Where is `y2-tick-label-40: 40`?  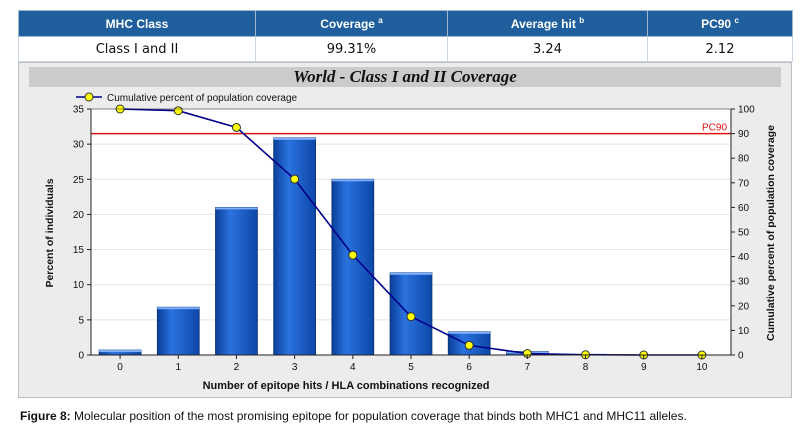
y2-tick-label-40: 40 is located at coordinates (744, 257).